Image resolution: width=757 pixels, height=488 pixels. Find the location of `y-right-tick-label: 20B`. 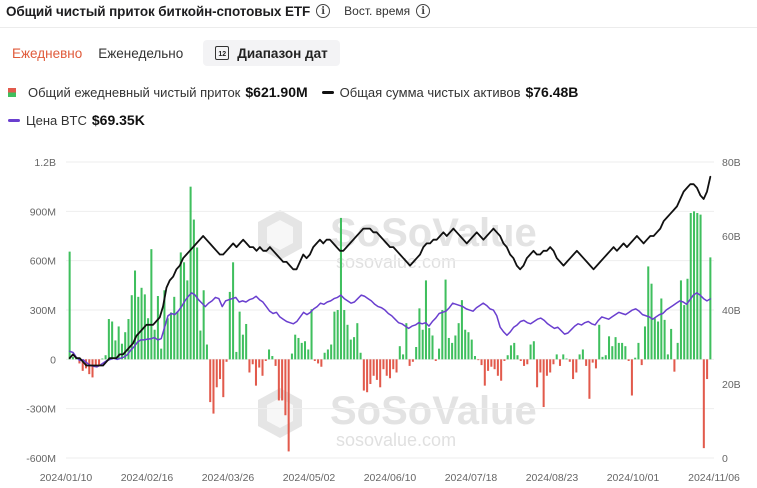

y-right-tick-label: 20B is located at coordinates (731, 385).